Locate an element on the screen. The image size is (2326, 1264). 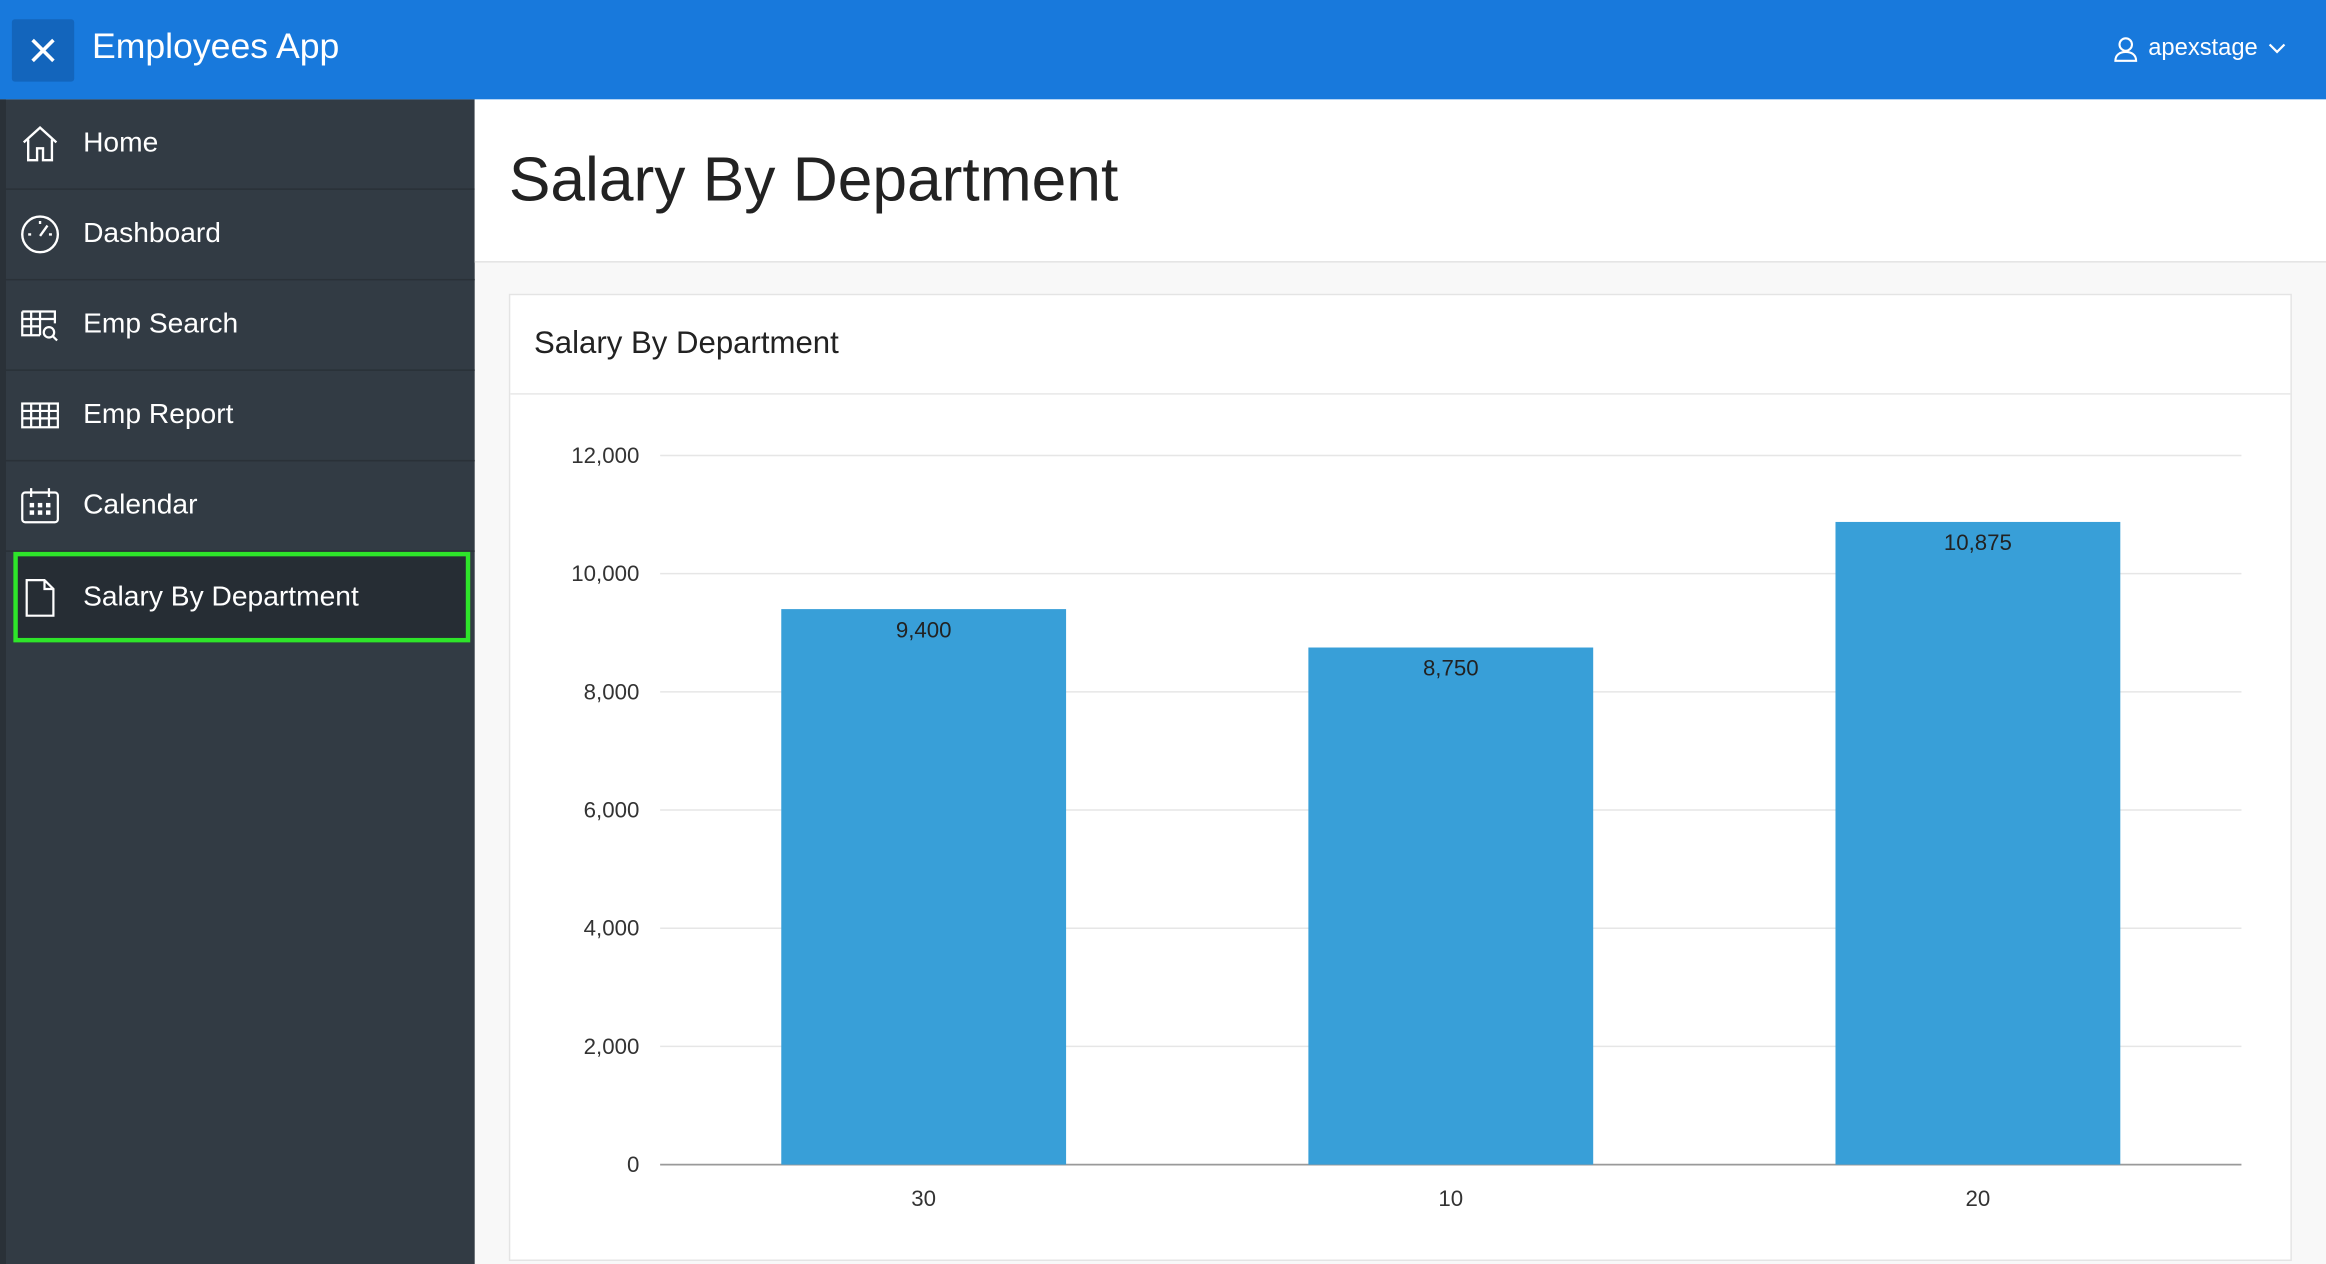
x-tick-label: 10 is located at coordinates (1450, 1198).